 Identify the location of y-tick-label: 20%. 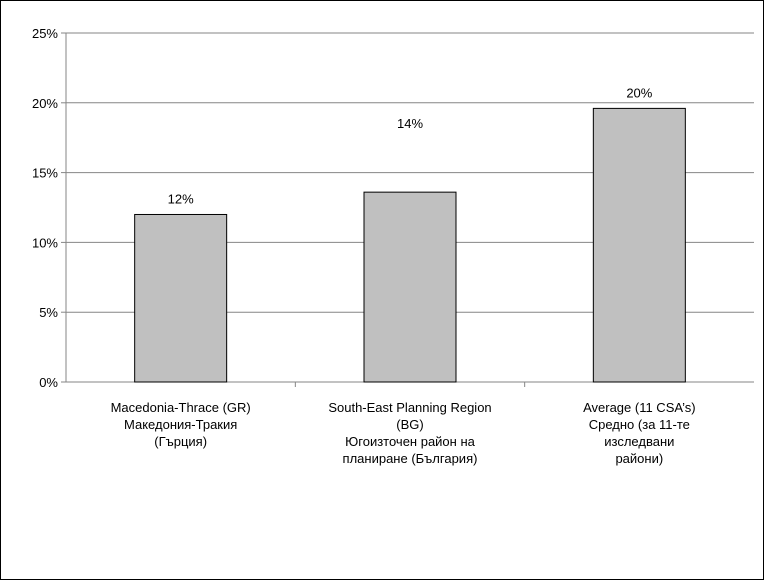
(45, 103).